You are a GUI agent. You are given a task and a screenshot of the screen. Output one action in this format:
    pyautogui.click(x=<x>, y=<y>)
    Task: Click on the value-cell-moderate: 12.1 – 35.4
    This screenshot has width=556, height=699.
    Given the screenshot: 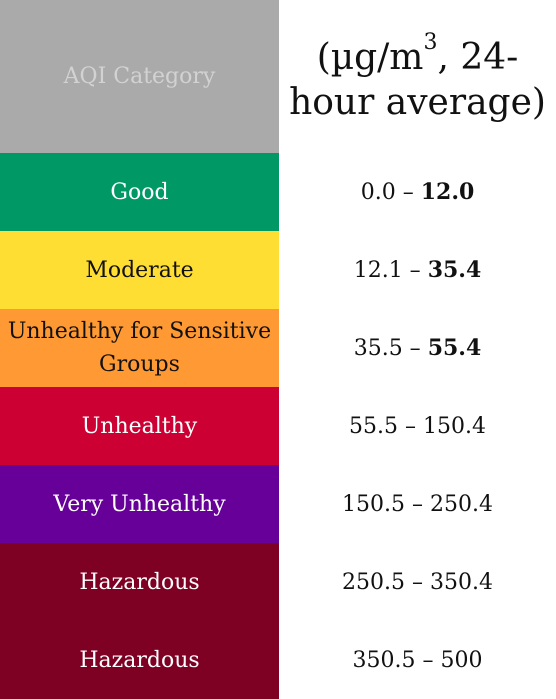 What is the action you would take?
    pyautogui.click(x=417, y=270)
    